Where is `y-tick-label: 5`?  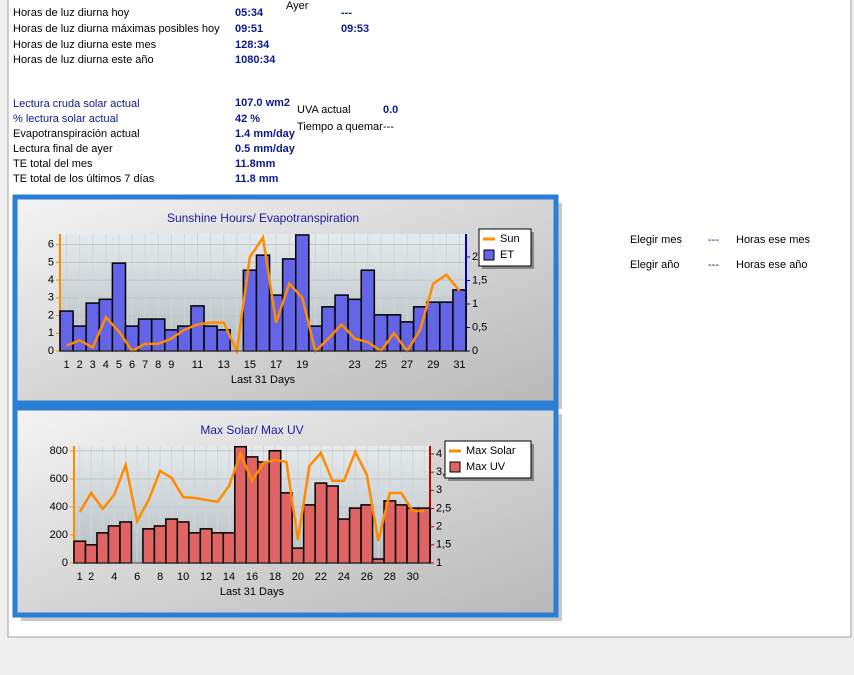 y-tick-label: 5 is located at coordinates (51, 262).